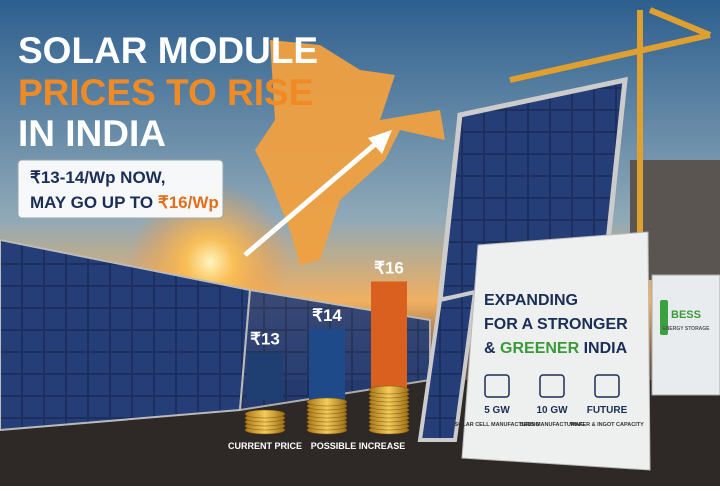  What do you see at coordinates (686, 315) in the screenshot?
I see `container-title: BESS` at bounding box center [686, 315].